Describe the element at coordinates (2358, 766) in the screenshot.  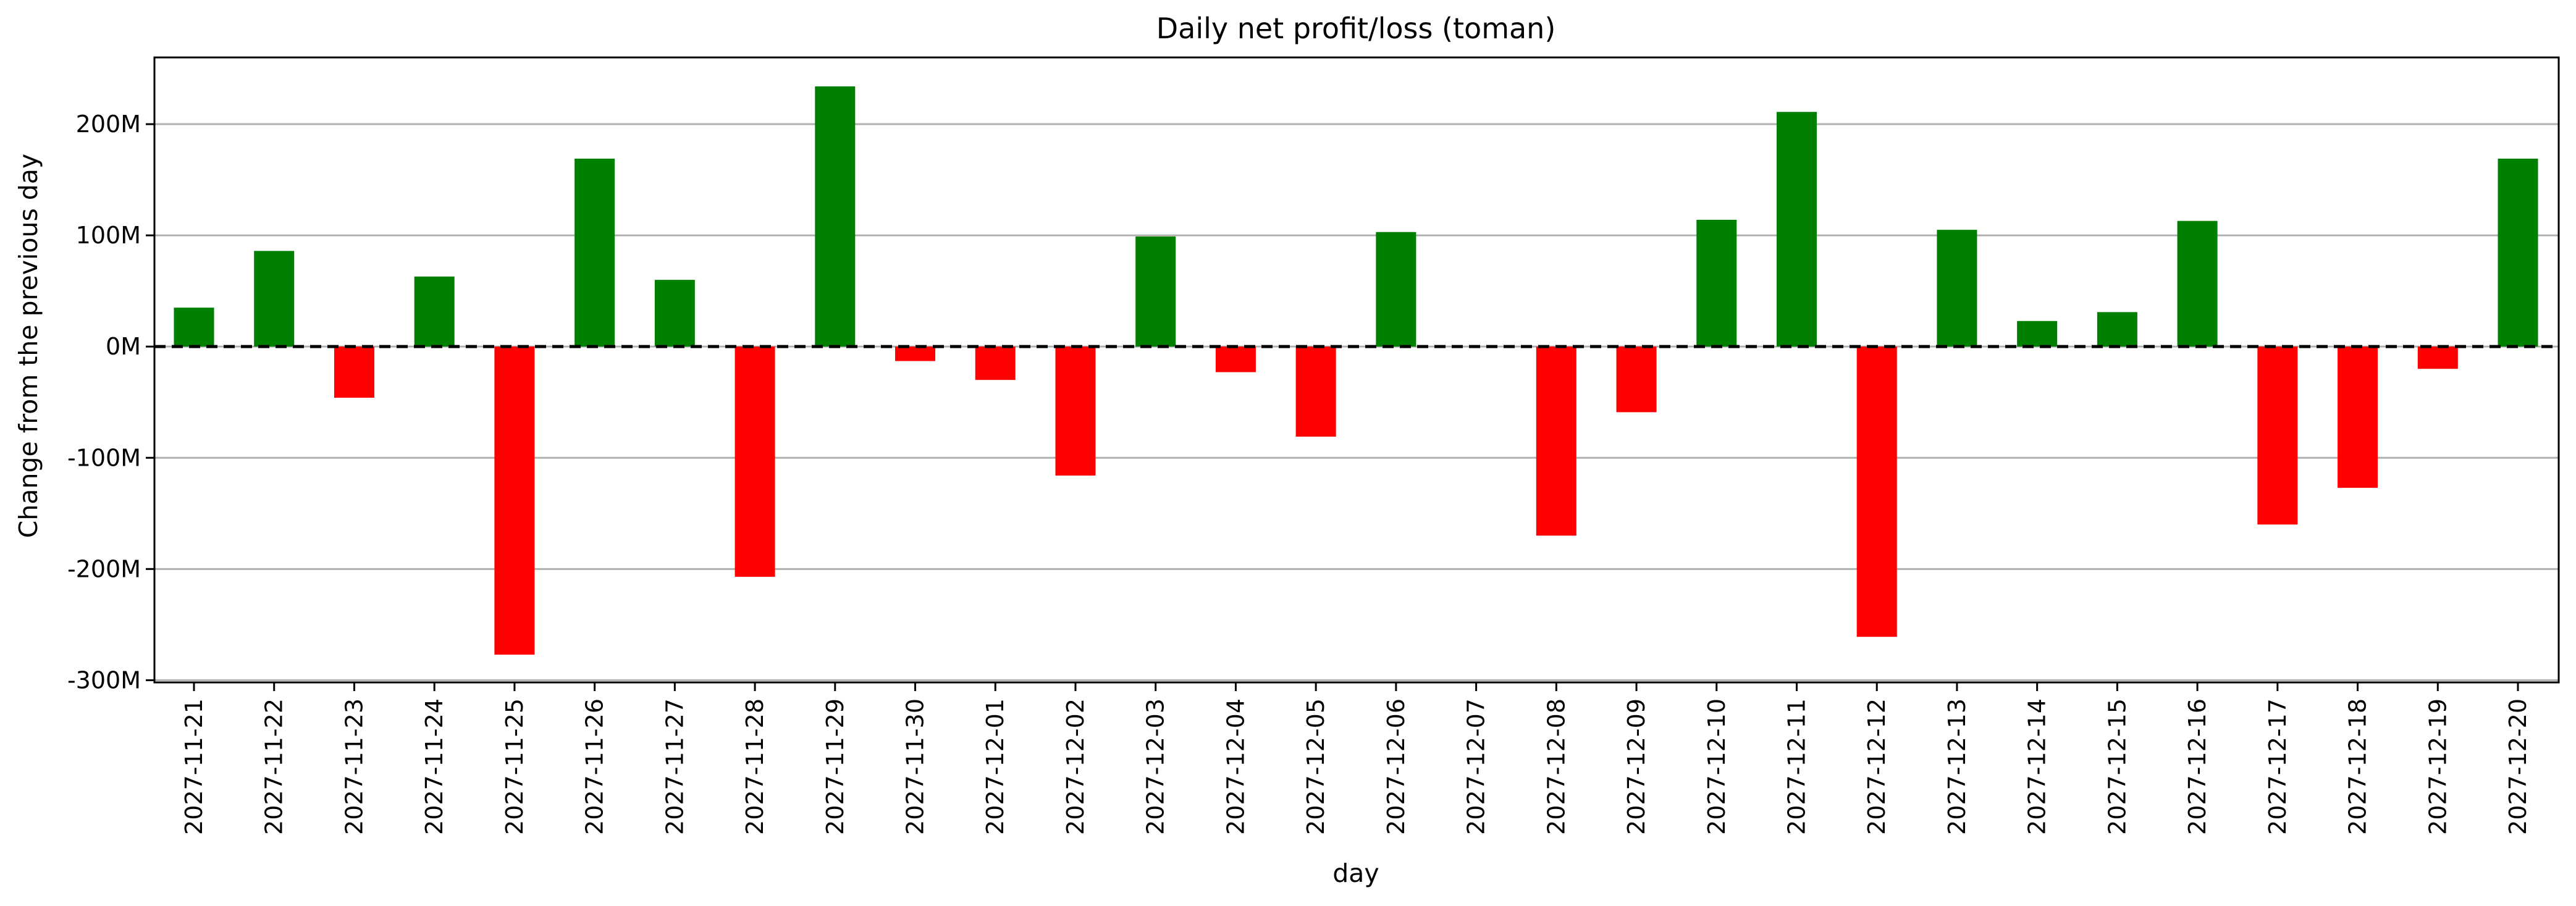
I see `x-tick-label: 2027-12-18` at that location.